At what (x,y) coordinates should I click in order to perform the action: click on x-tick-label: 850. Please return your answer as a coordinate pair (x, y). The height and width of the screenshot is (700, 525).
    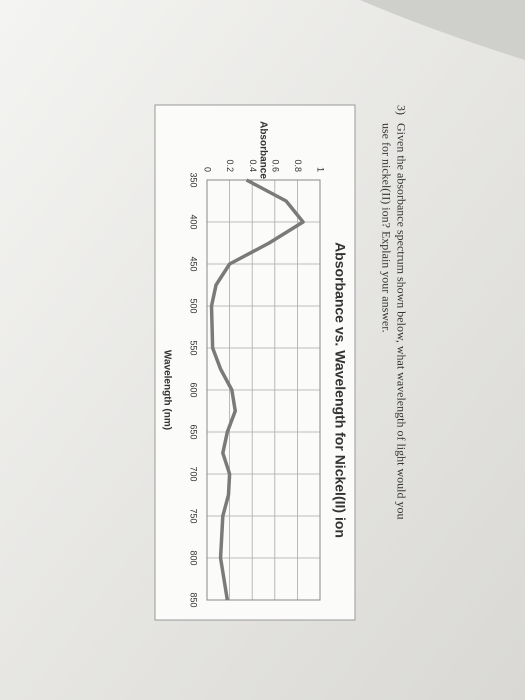
    Looking at the image, I should click on (194, 599).